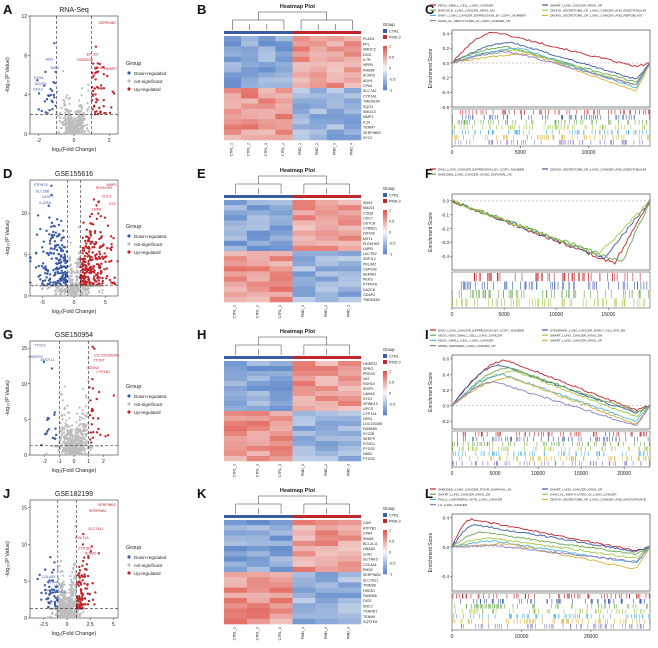 The height and width of the screenshot is (648, 658). What do you see at coordinates (466, 341) in the screenshot?
I see `legend-entry: KEGG_SMALL_CELL_LUNG_CANCER` at bounding box center [466, 341].